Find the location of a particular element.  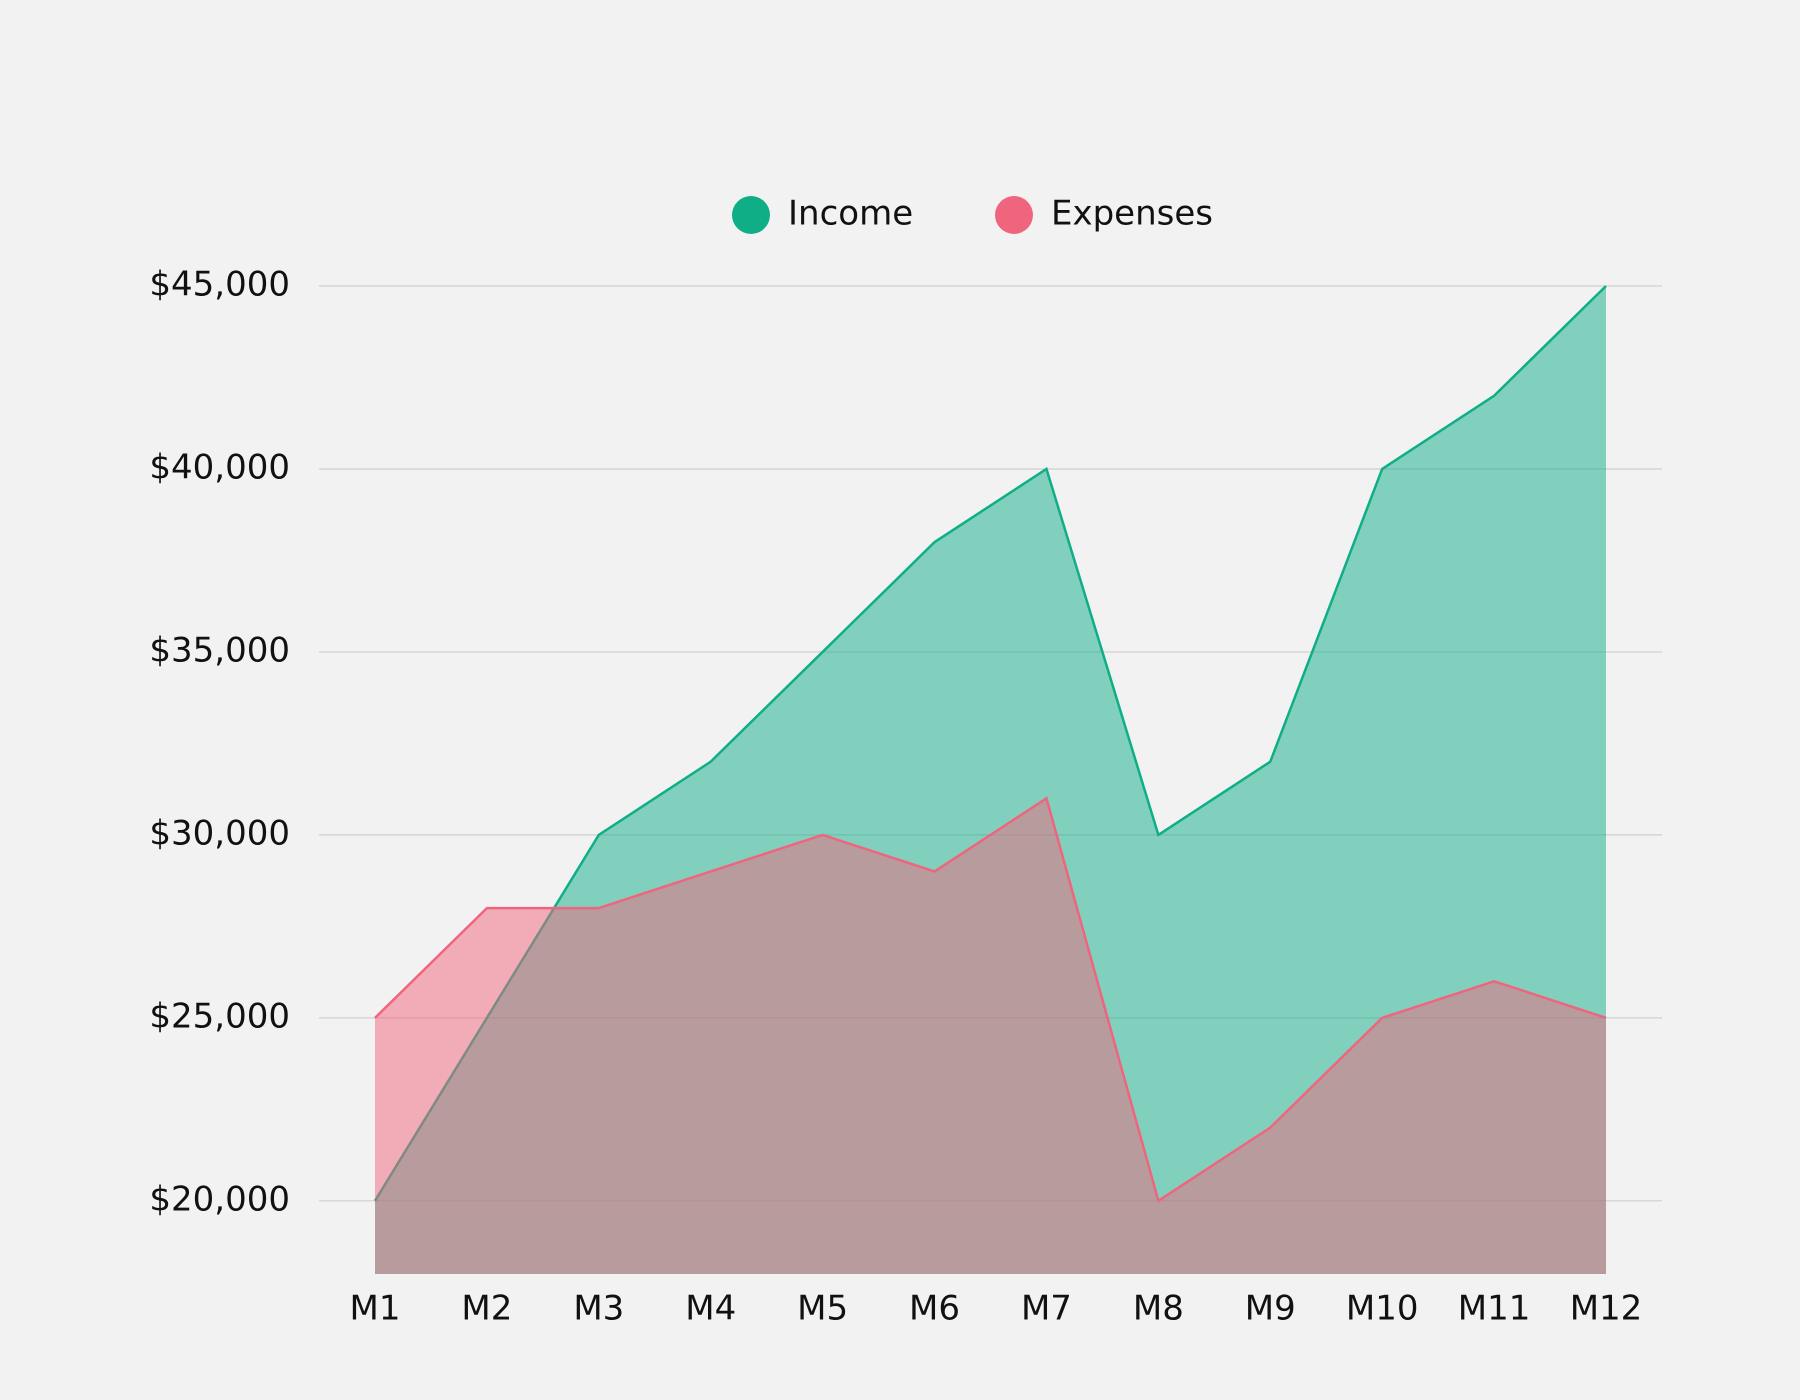

x-tick-label: M5 is located at coordinates (822, 1309).